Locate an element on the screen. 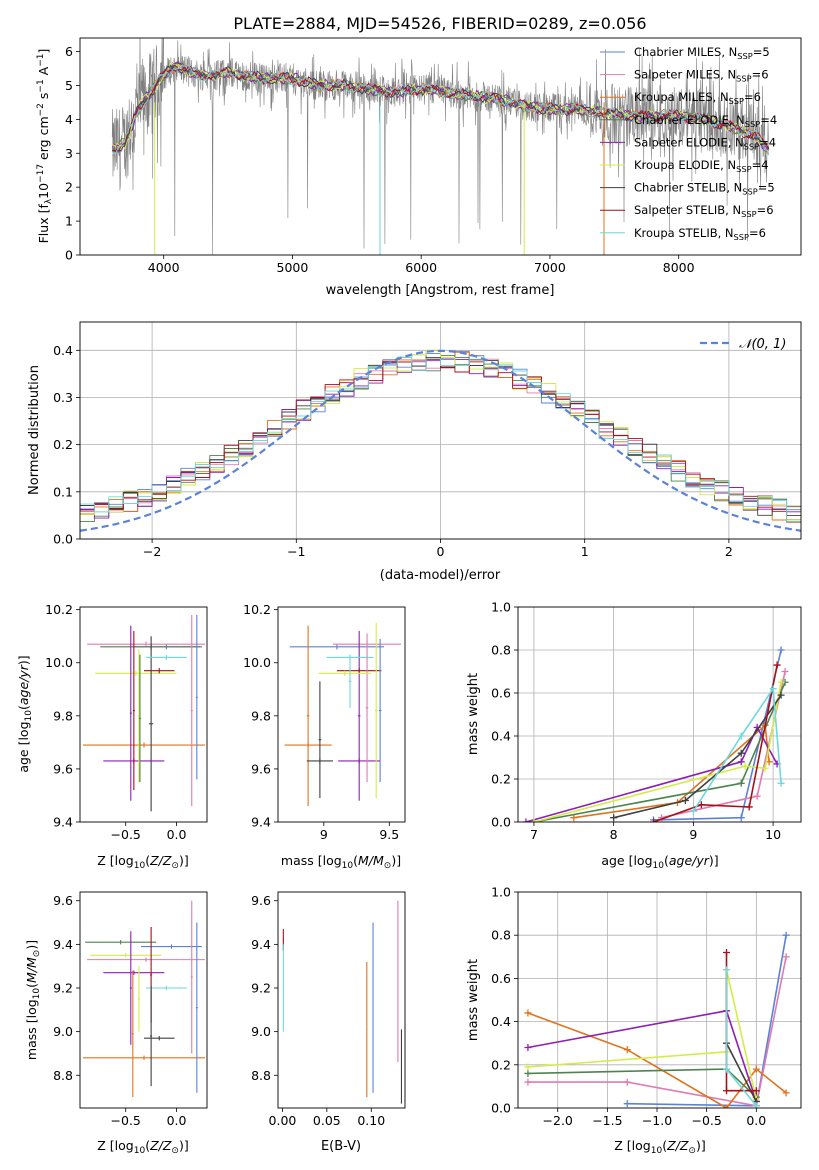 This screenshot has height=1170, width=819. mass_vs_Z-plot-area is located at coordinates (144, 999).